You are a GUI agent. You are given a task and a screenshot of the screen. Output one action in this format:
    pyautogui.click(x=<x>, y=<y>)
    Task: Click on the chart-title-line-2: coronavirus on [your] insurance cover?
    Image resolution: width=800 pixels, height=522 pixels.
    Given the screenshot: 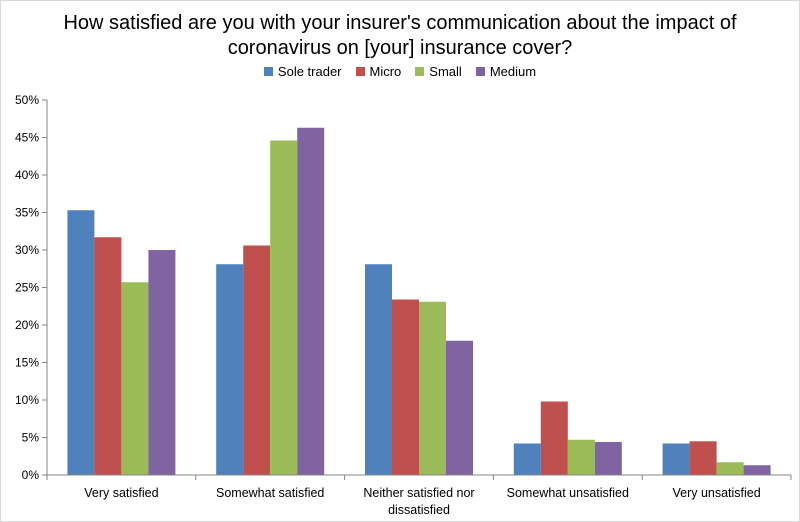 What is the action you would take?
    pyautogui.click(x=400, y=48)
    